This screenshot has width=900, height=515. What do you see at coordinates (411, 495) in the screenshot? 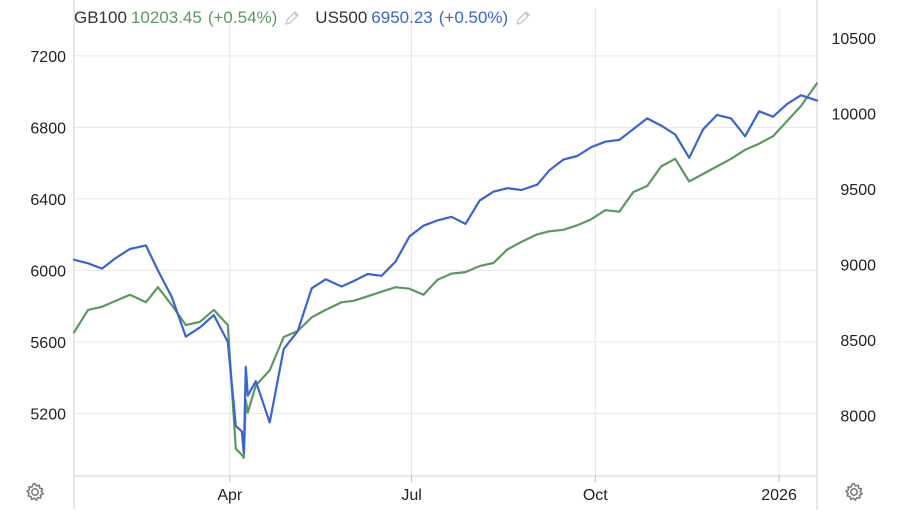
I see `x-tick-label: Jul` at bounding box center [411, 495].